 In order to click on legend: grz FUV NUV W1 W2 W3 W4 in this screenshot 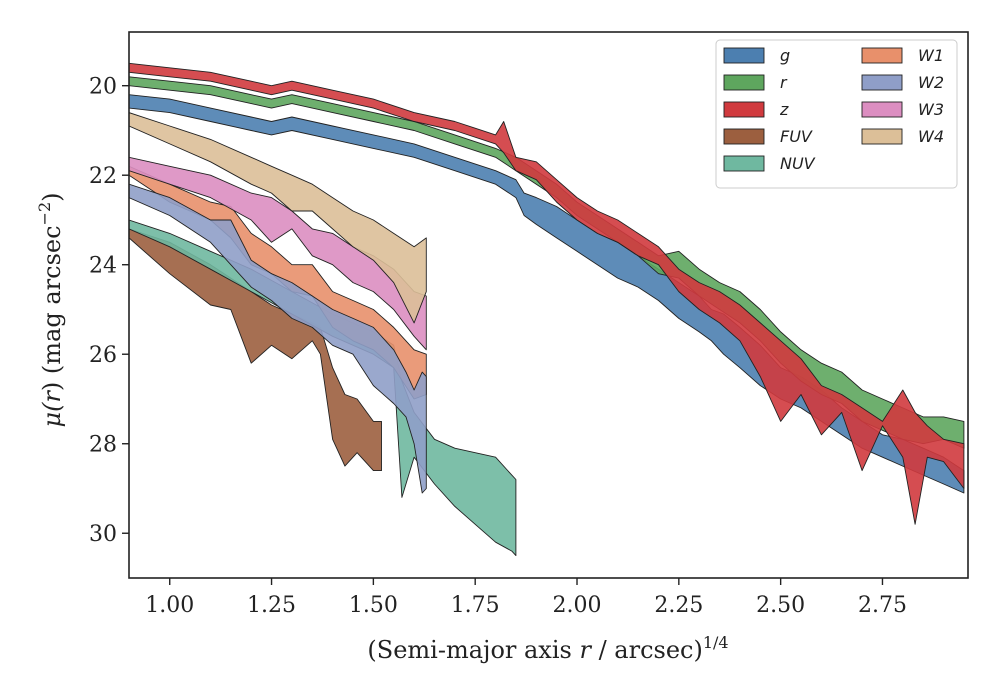, I will do `click(836, 114)`.